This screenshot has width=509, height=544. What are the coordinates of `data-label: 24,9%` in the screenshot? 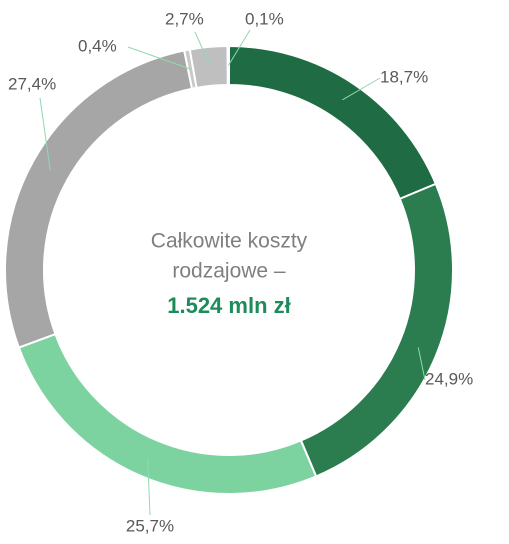 It's located at (449, 378).